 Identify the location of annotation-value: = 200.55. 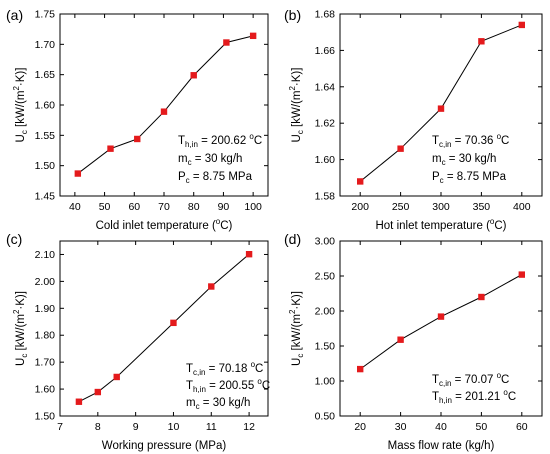
(231, 386).